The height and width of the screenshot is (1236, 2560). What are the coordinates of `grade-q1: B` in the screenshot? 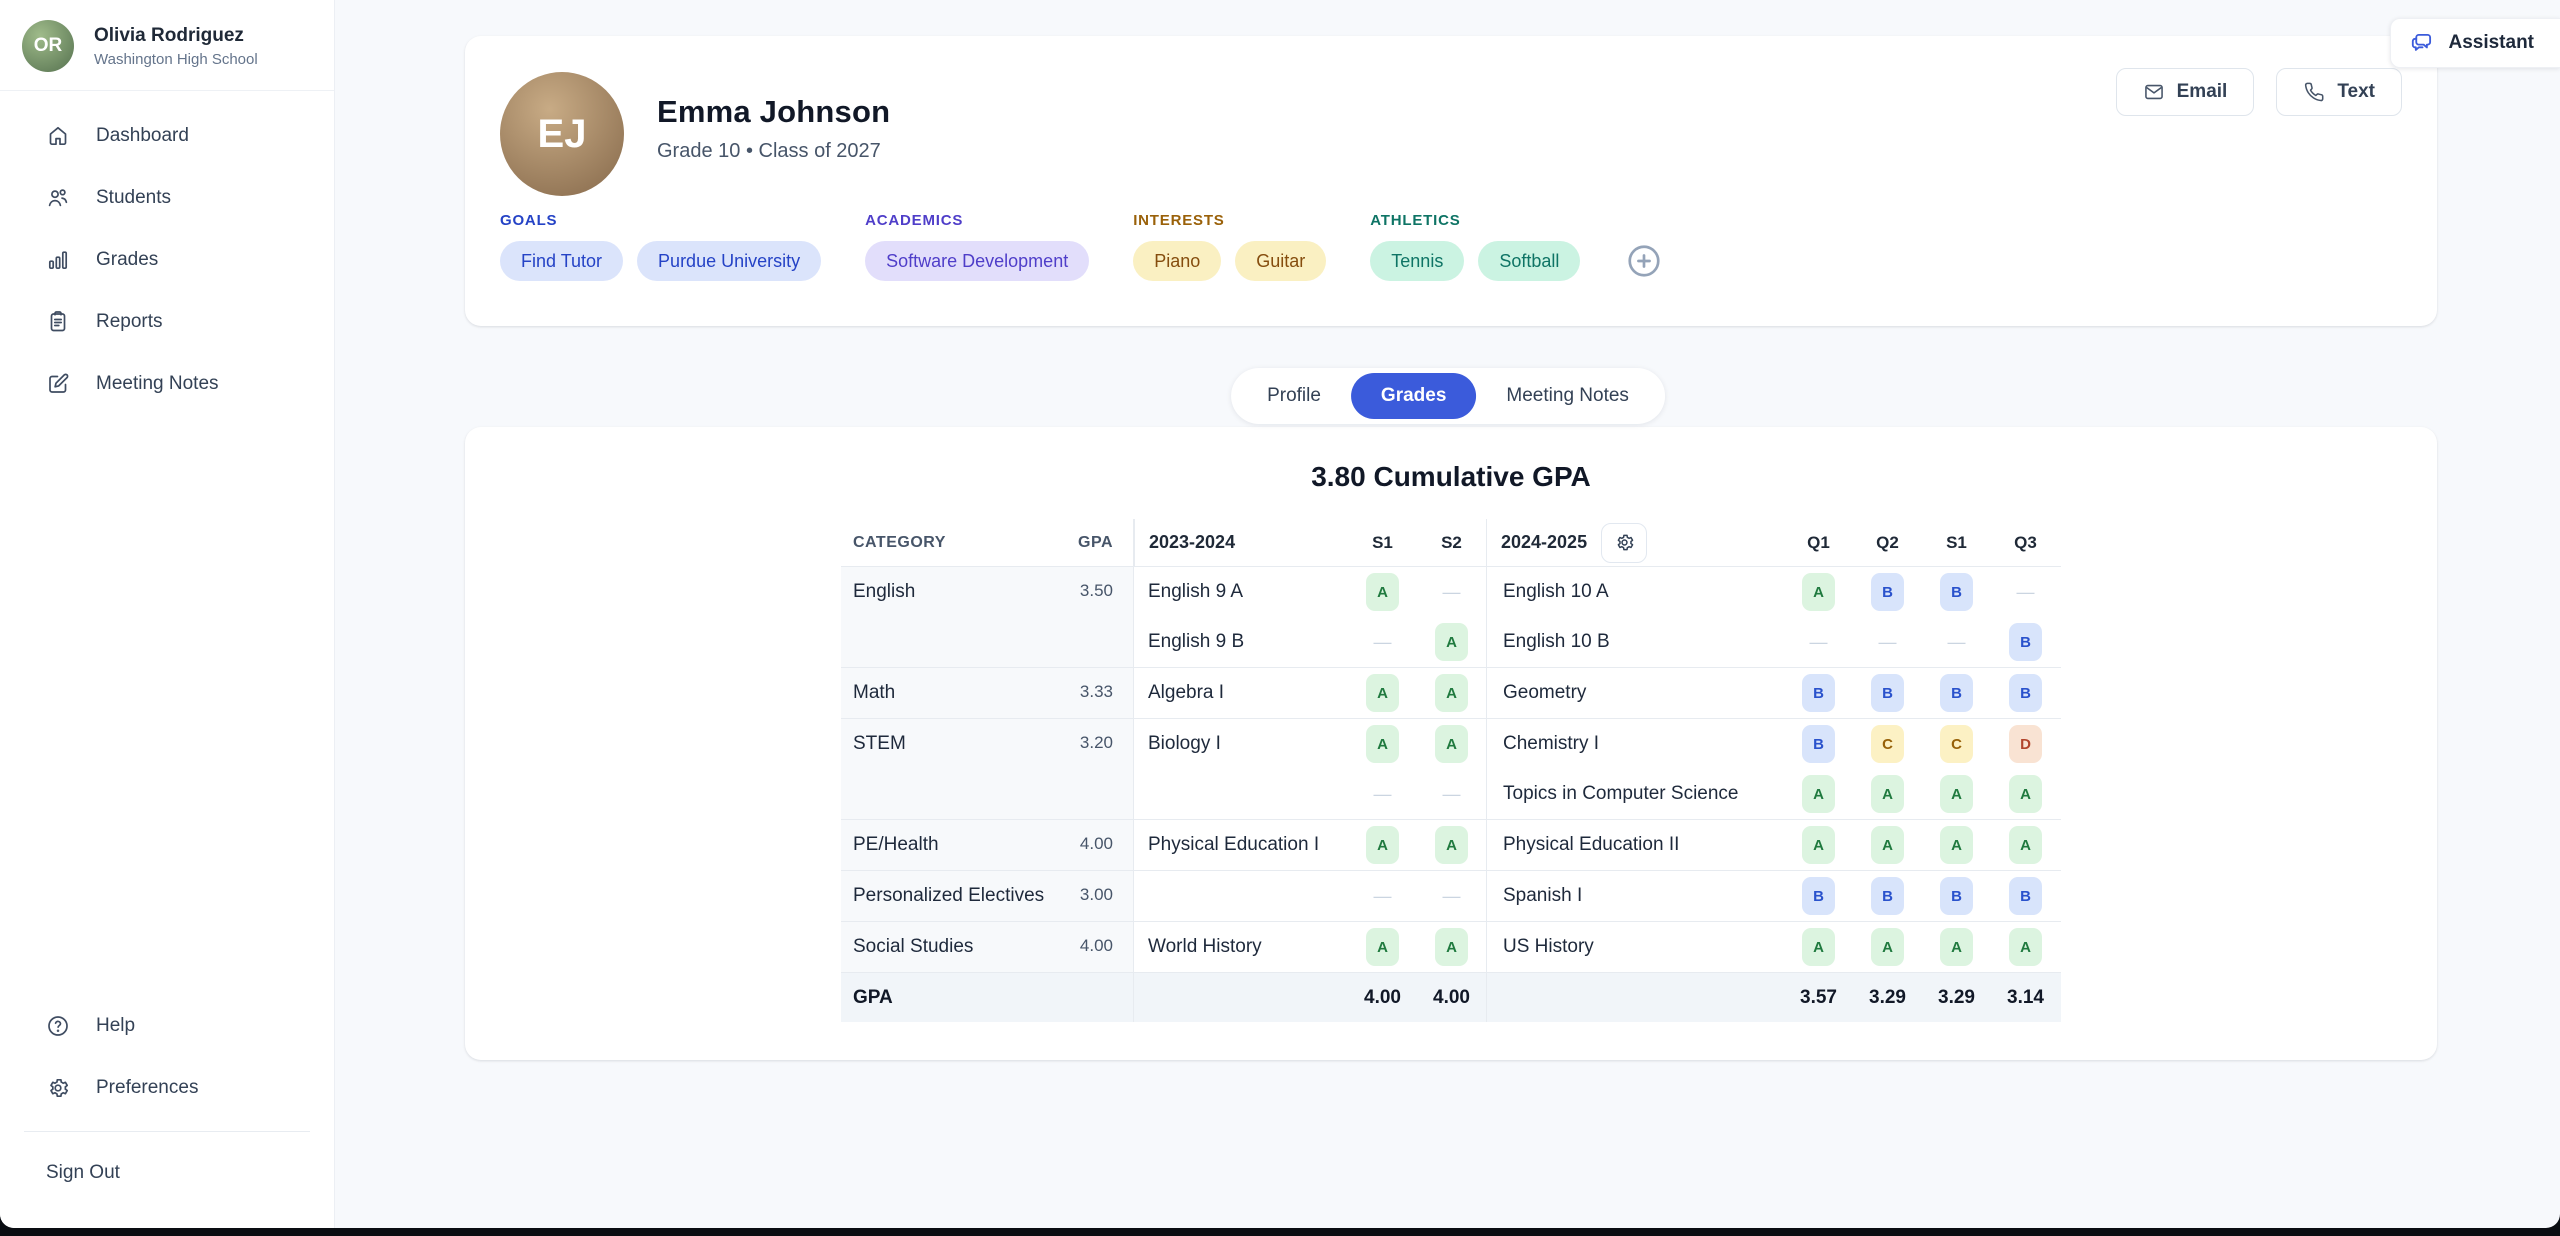 It's located at (1818, 896).